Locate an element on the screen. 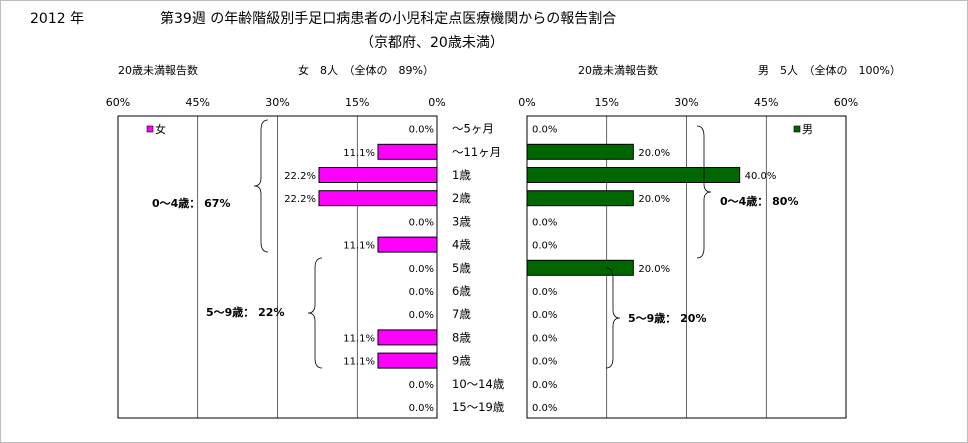 The height and width of the screenshot is (443, 968). female-note-5-9: 5～9歳： 22% is located at coordinates (245, 312).